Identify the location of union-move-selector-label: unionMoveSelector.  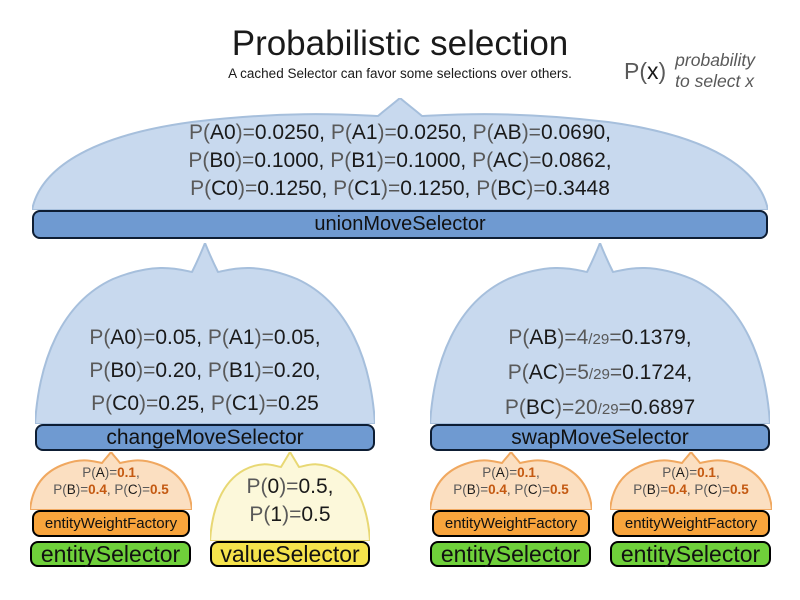
(400, 224).